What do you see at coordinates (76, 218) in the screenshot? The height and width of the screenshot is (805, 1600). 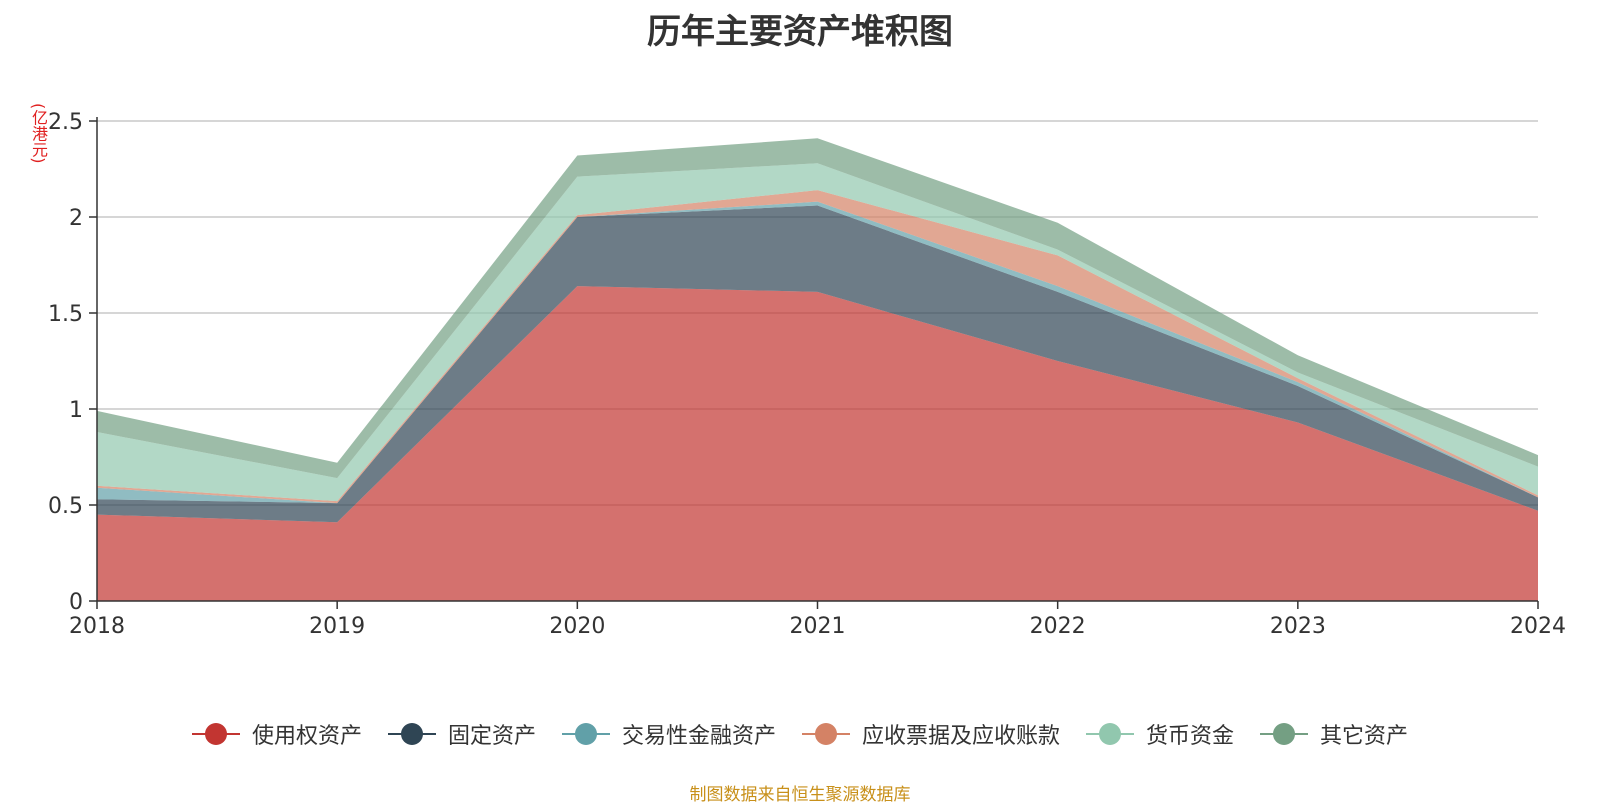 I see `y-tick-label: 2` at bounding box center [76, 218].